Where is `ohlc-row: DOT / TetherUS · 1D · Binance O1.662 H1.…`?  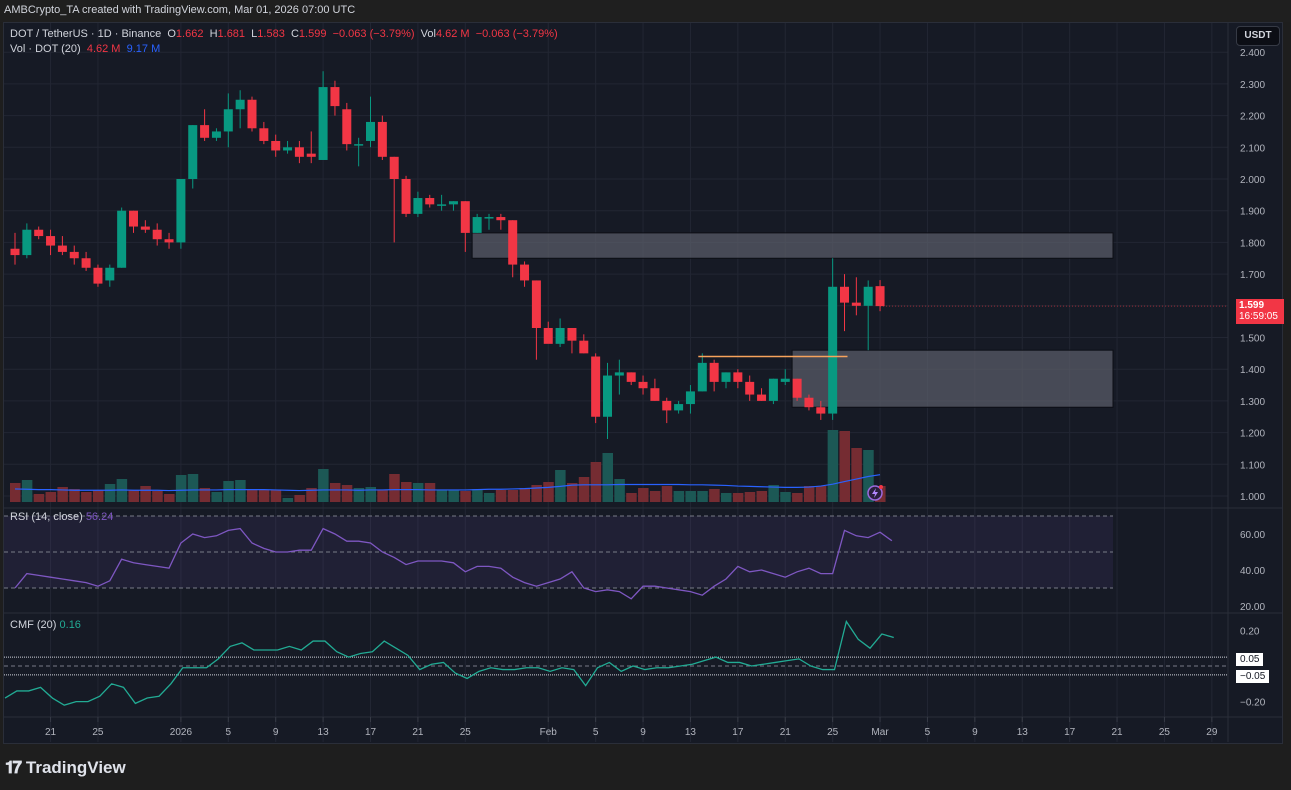 ohlc-row: DOT / TetherUS · 1D · Binance O1.662 H1.… is located at coordinates (284, 34).